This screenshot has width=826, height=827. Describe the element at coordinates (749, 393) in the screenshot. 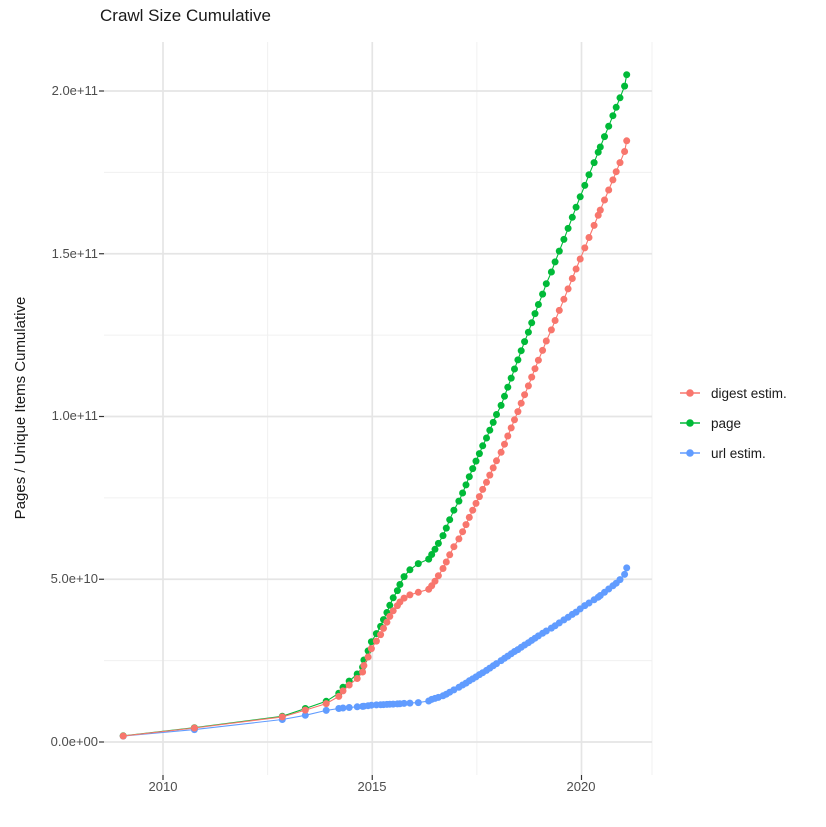

I see `legend-label: digest estim.` at that location.